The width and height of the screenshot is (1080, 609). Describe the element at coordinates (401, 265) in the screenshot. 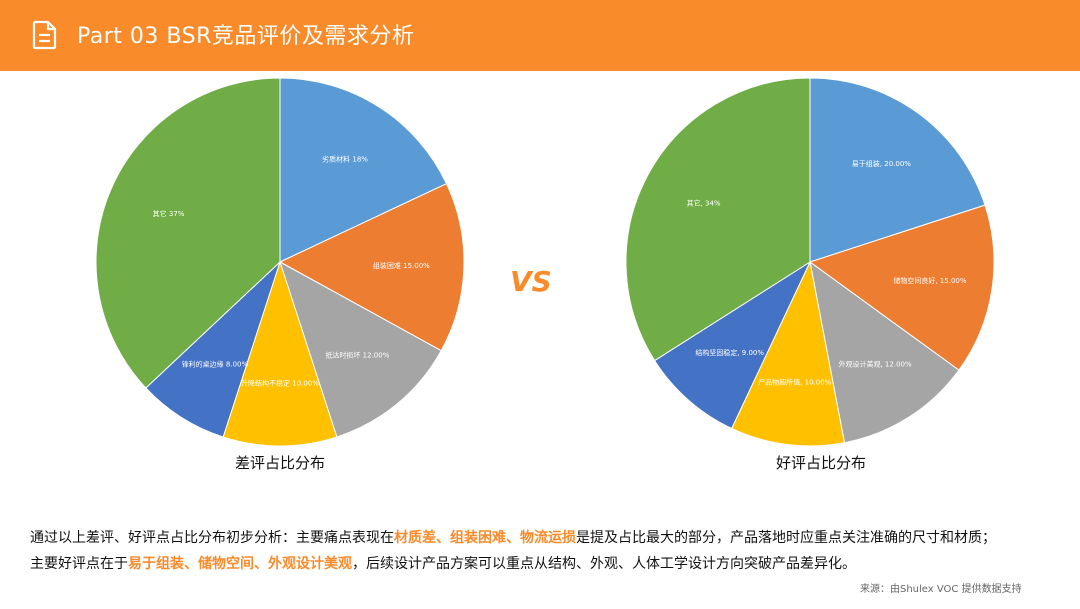

I see `negative-slice-label-2: 组装困难 15.00%` at that location.